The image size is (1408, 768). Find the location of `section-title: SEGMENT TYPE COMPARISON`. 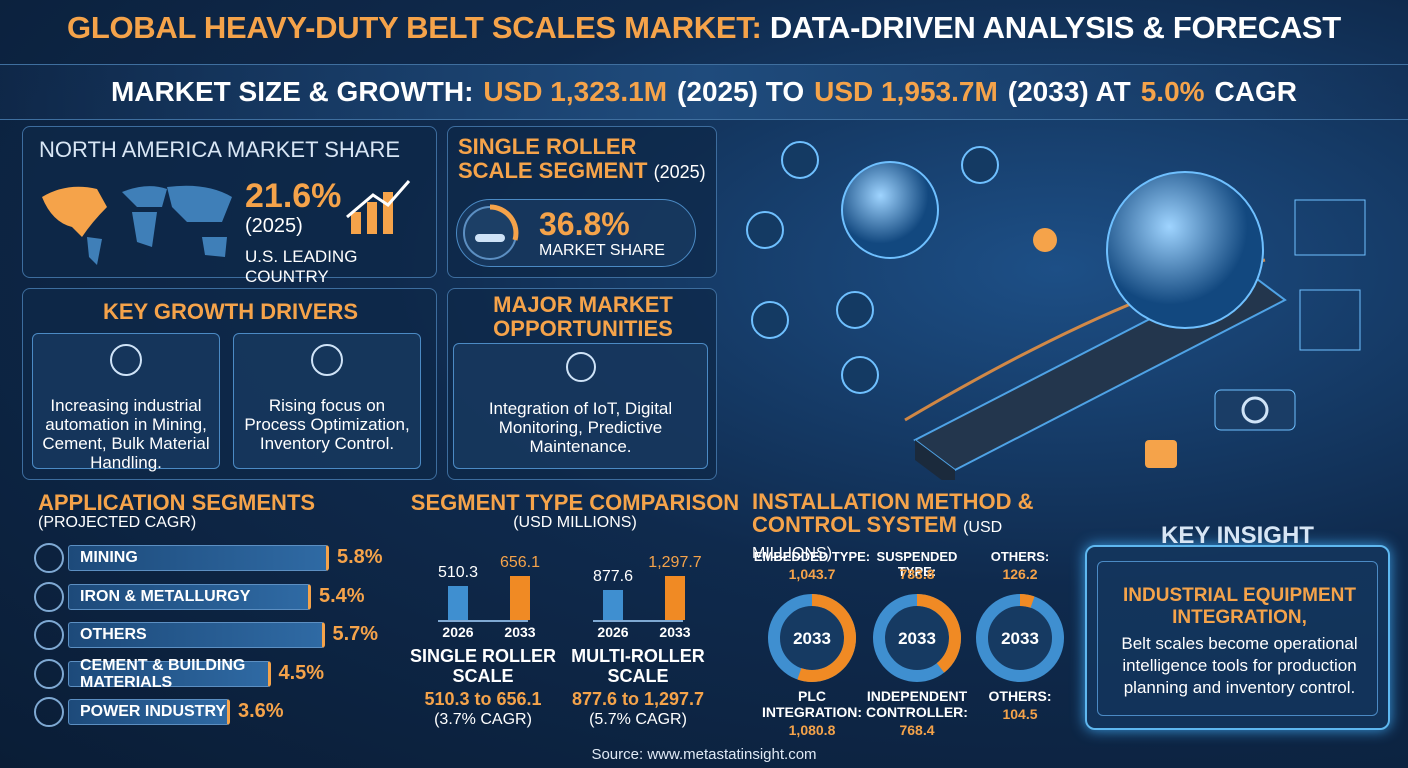

section-title: SEGMENT TYPE COMPARISON is located at coordinates (575, 502).